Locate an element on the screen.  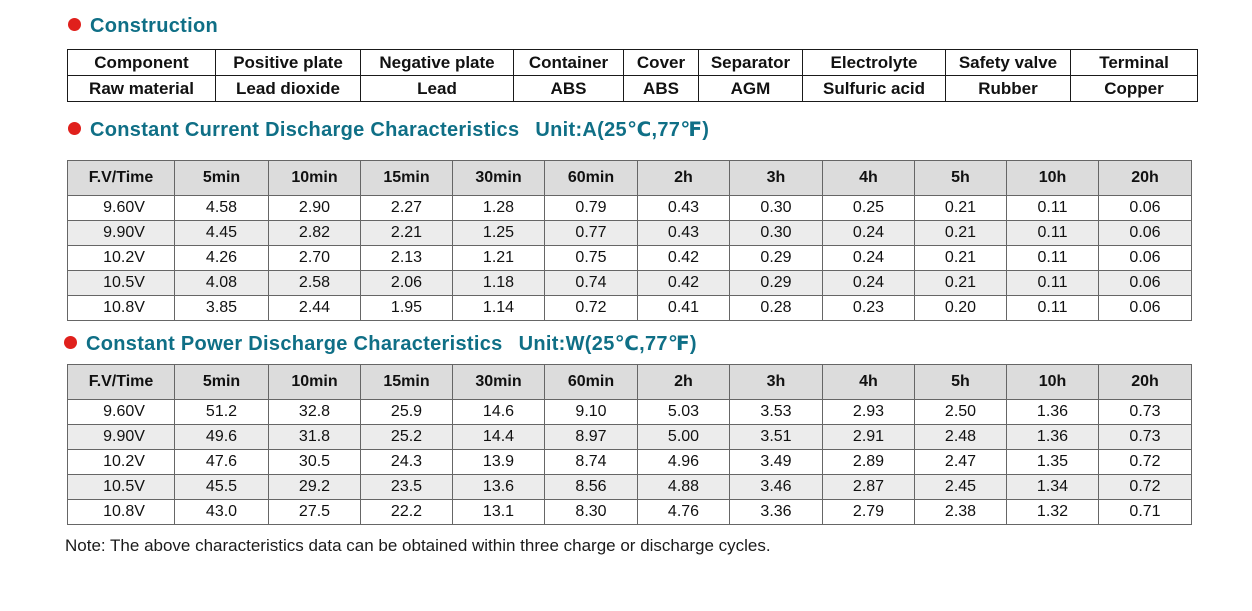
table-cell: 1.21 is located at coordinates (498, 258).